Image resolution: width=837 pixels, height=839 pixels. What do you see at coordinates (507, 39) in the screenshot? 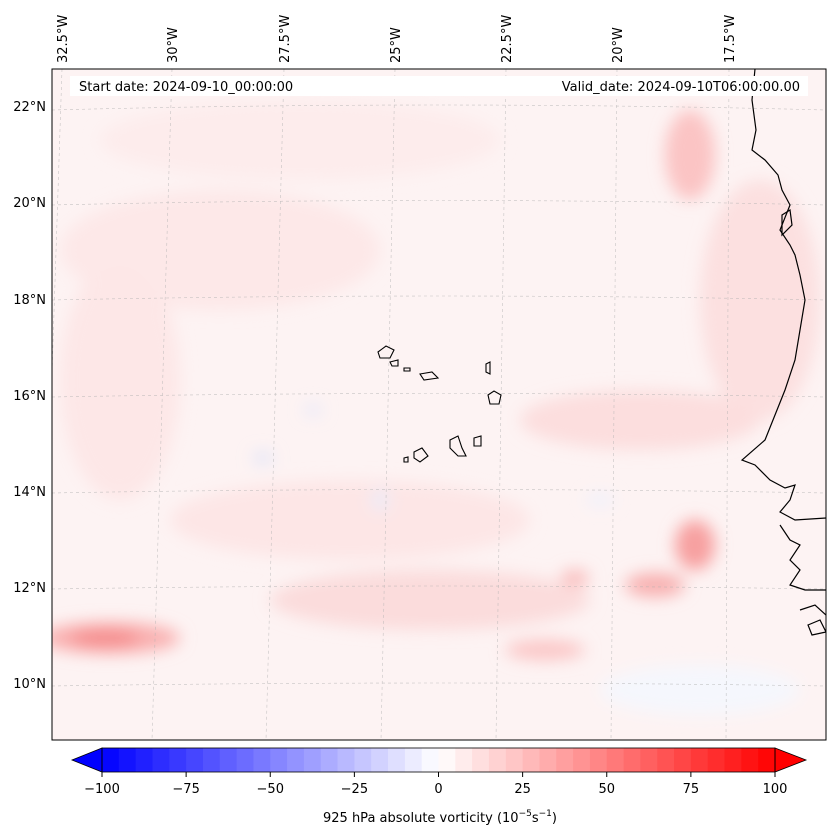
I see `lon-label: 22.5°W` at bounding box center [507, 39].